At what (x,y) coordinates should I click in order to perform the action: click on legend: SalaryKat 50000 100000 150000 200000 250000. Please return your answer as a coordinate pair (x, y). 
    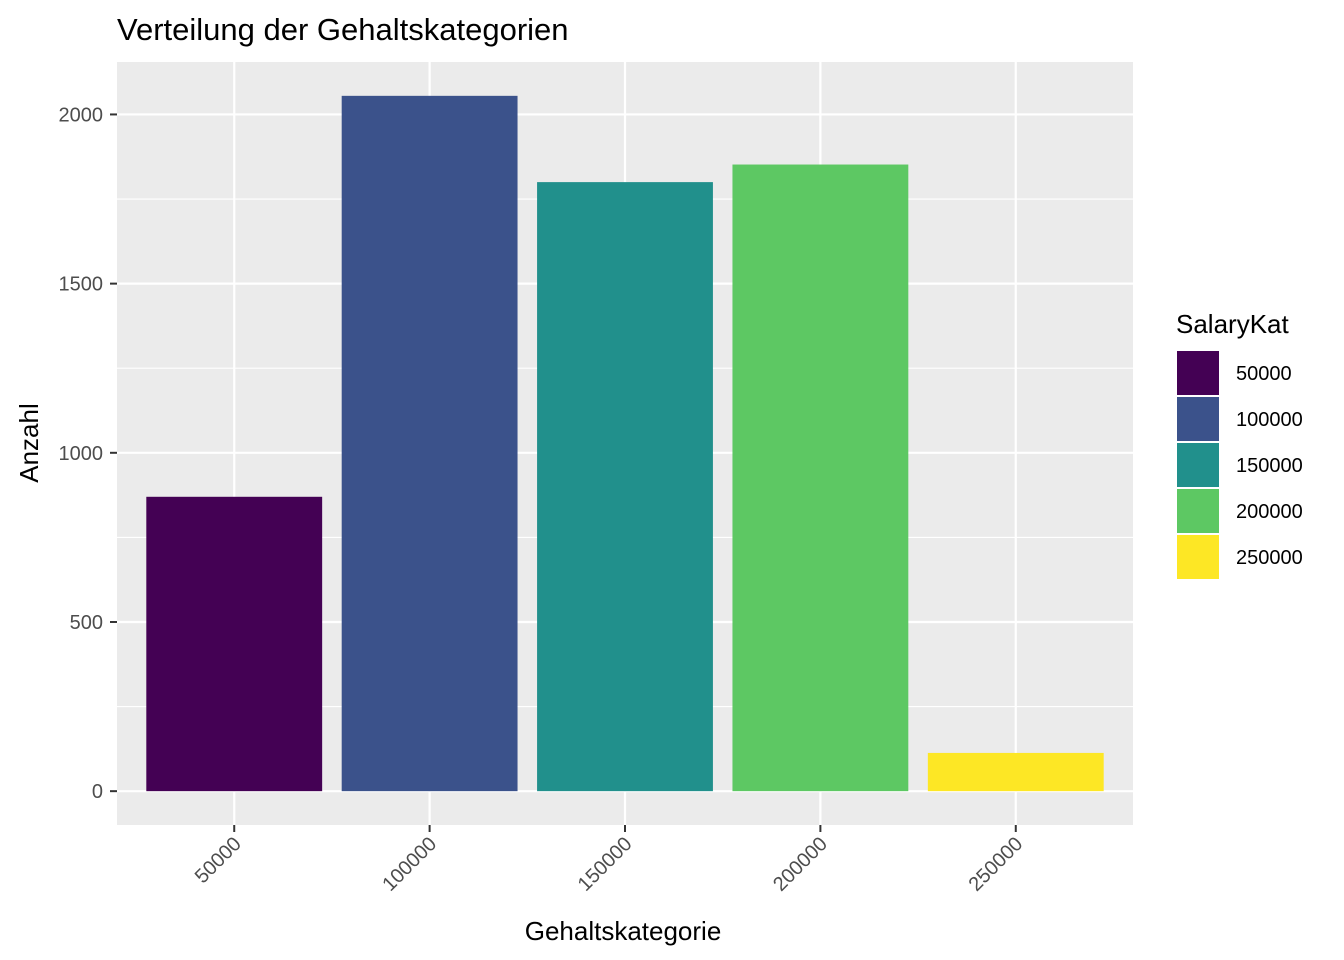
    Looking at the image, I should click on (1239, 445).